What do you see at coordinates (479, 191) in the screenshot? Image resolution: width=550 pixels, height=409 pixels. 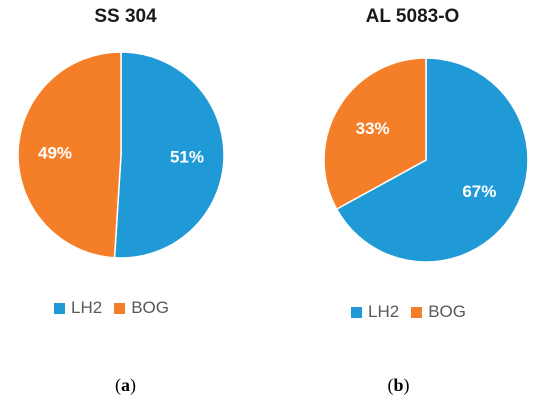 I see `pie-data-label-lh2: 67%` at bounding box center [479, 191].